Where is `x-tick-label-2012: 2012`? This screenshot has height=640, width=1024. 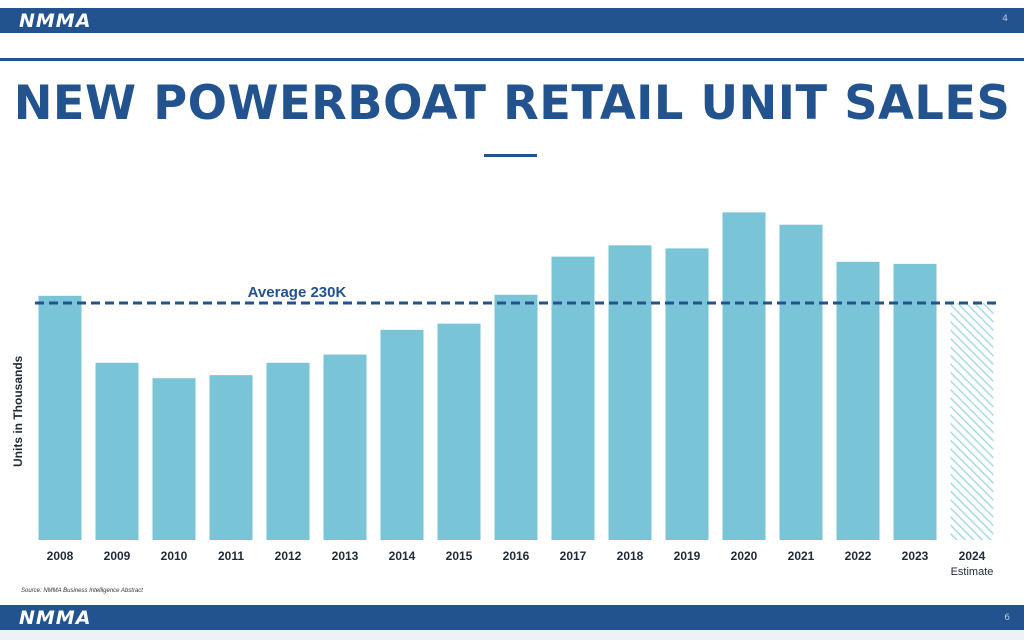 x-tick-label-2012: 2012 is located at coordinates (288, 556).